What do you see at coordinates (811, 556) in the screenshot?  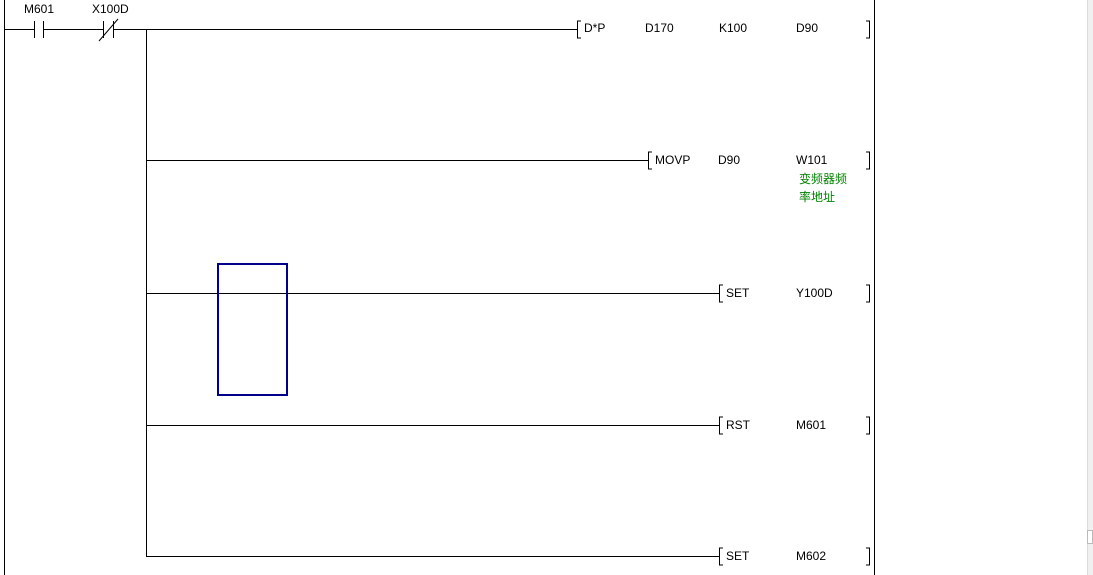 I see `operand: M602` at bounding box center [811, 556].